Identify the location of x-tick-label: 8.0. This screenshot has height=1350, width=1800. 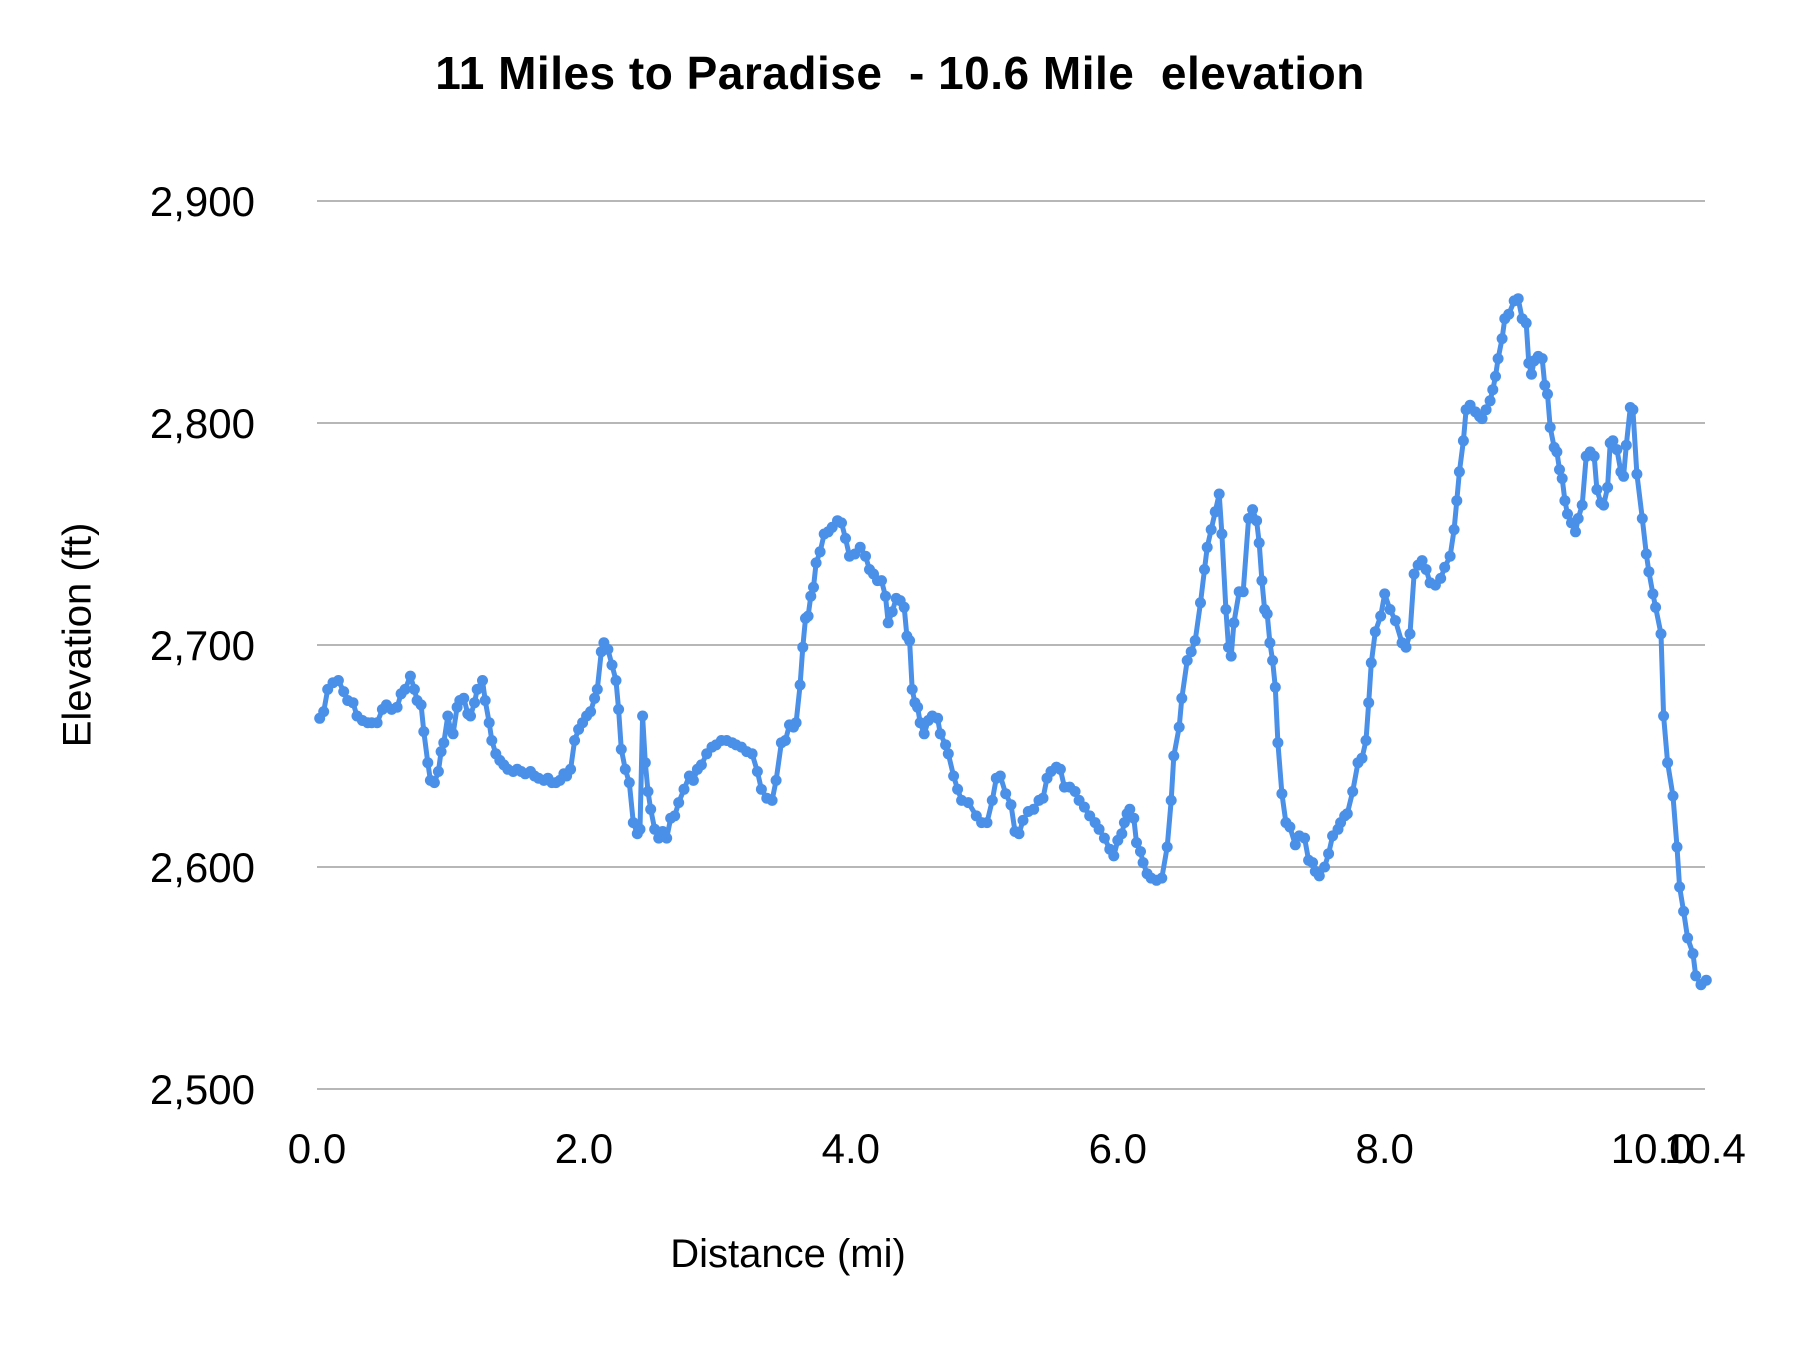
(1384, 1148).